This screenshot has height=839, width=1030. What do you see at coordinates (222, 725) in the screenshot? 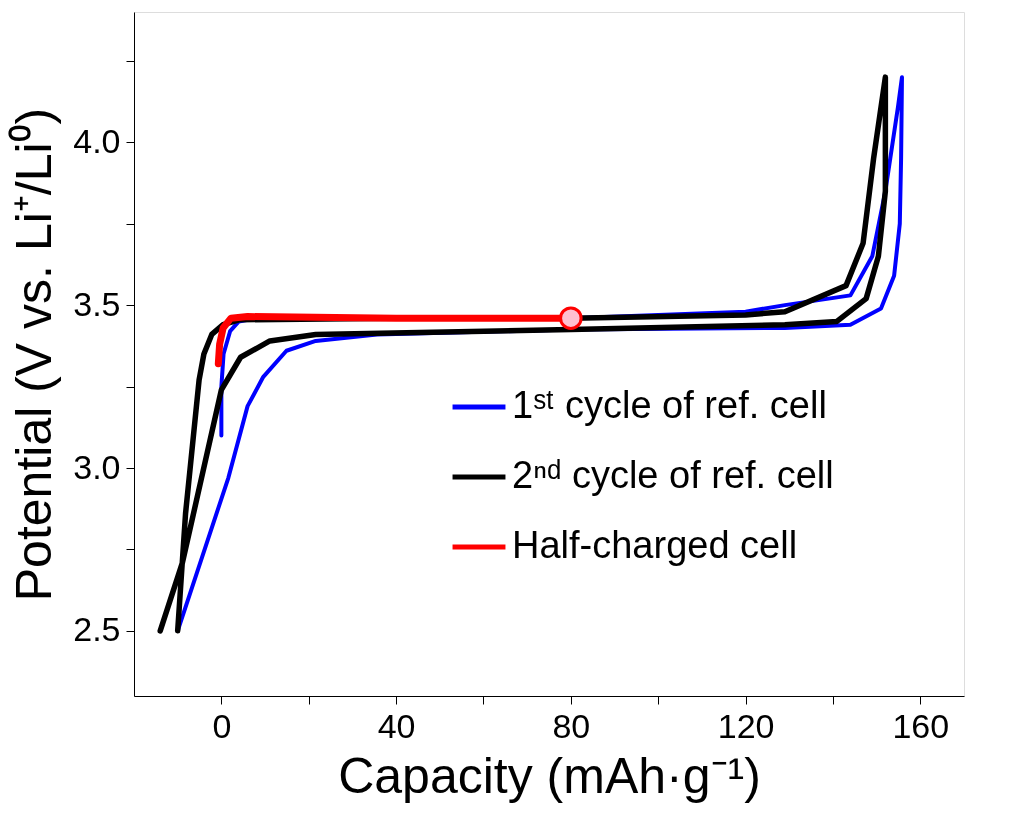
I see `x-tick-label: 0` at bounding box center [222, 725].